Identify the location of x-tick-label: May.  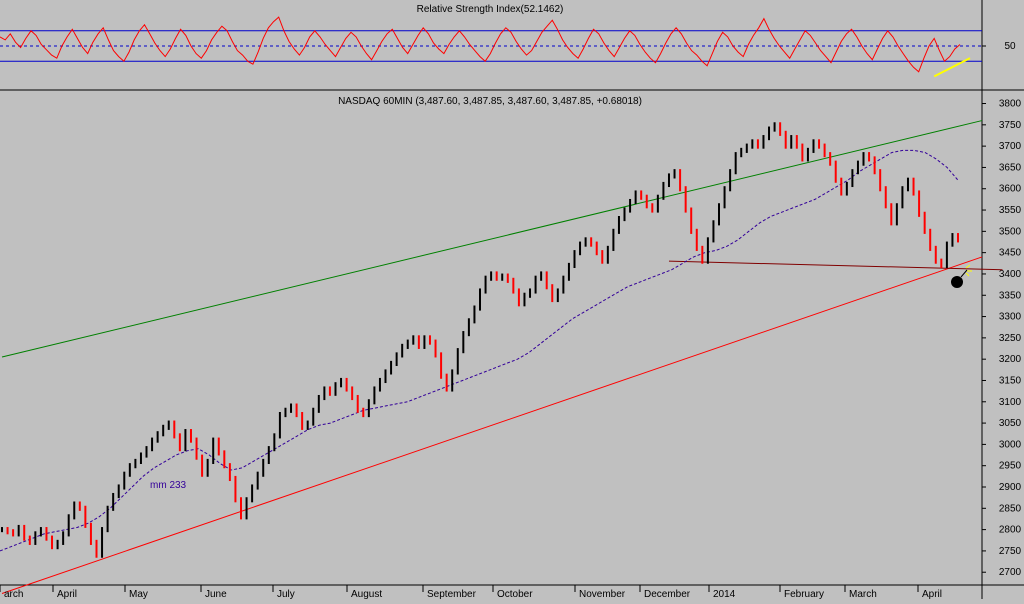
(138, 594).